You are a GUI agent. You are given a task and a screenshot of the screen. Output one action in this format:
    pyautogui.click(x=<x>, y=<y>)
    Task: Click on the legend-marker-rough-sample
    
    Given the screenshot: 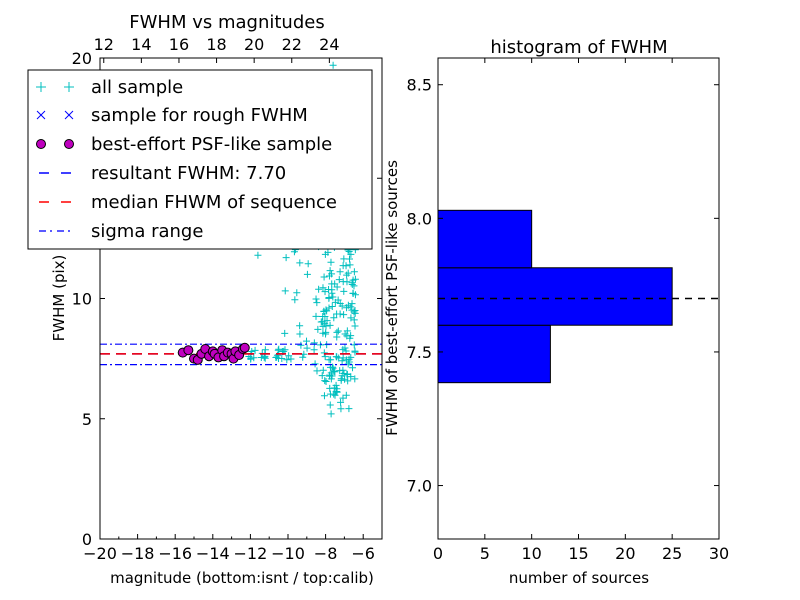 What is the action you would take?
    pyautogui.click(x=55, y=115)
    